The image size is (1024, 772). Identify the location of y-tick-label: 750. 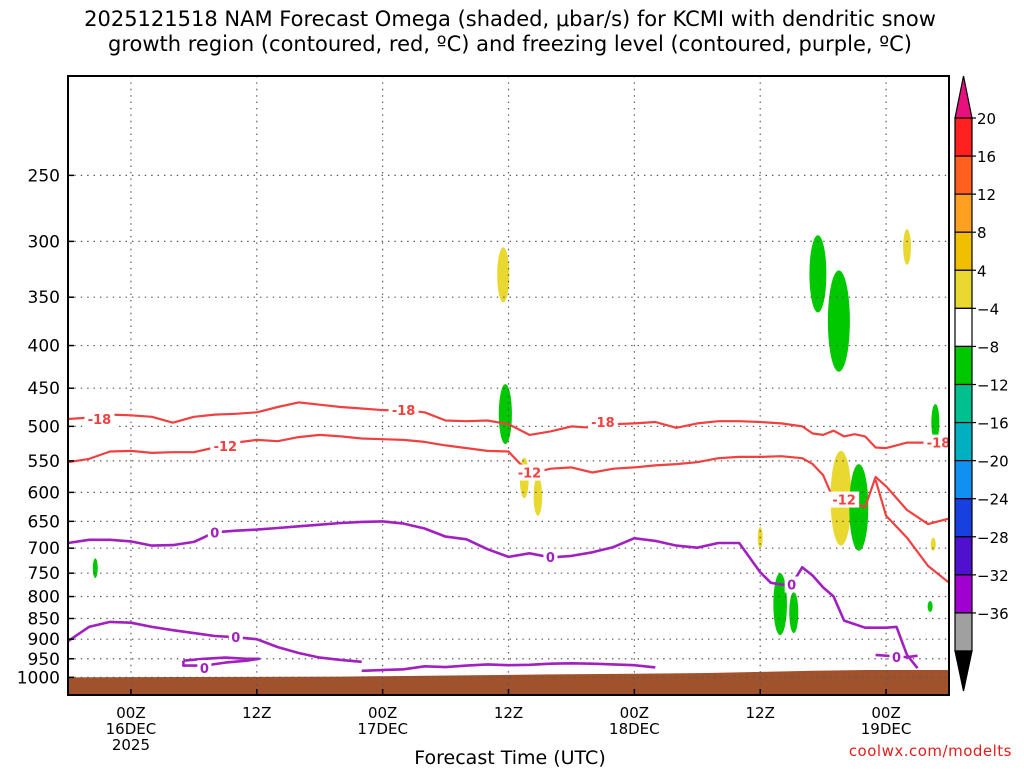
(44, 574).